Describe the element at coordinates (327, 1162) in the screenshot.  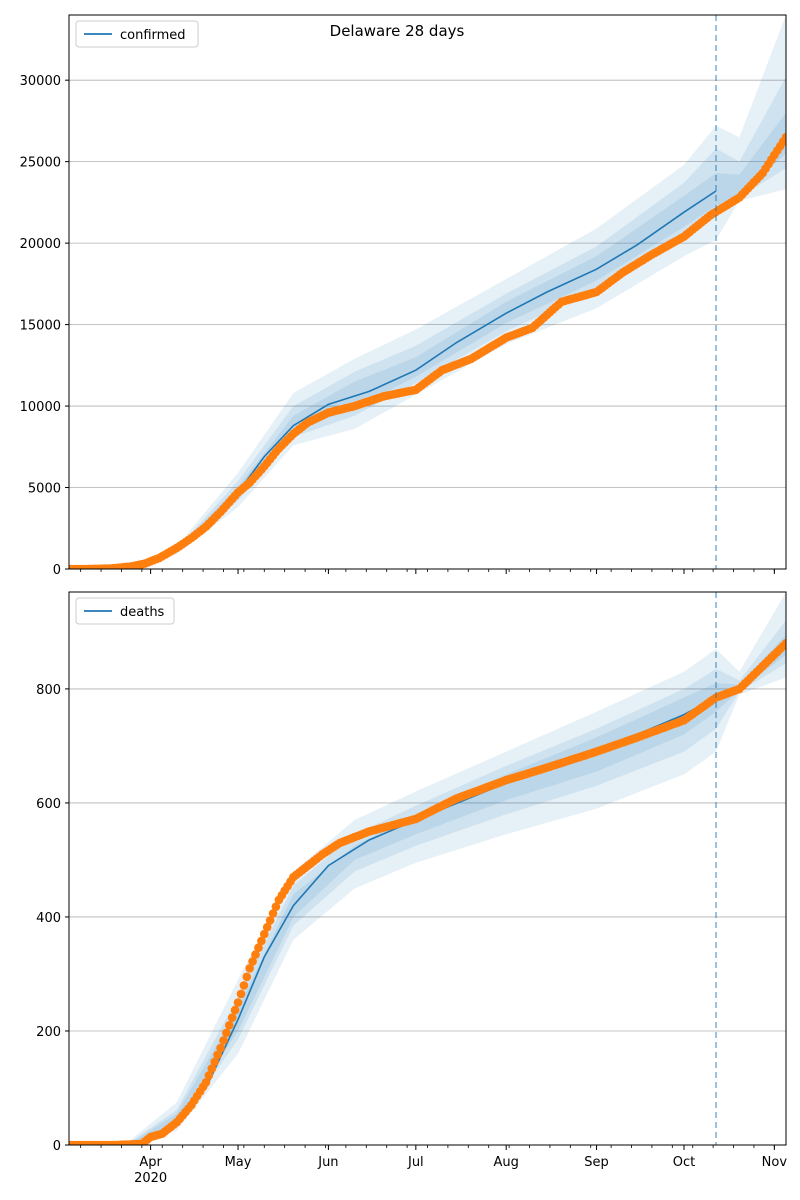
I see `x-tick-label: Jun` at that location.